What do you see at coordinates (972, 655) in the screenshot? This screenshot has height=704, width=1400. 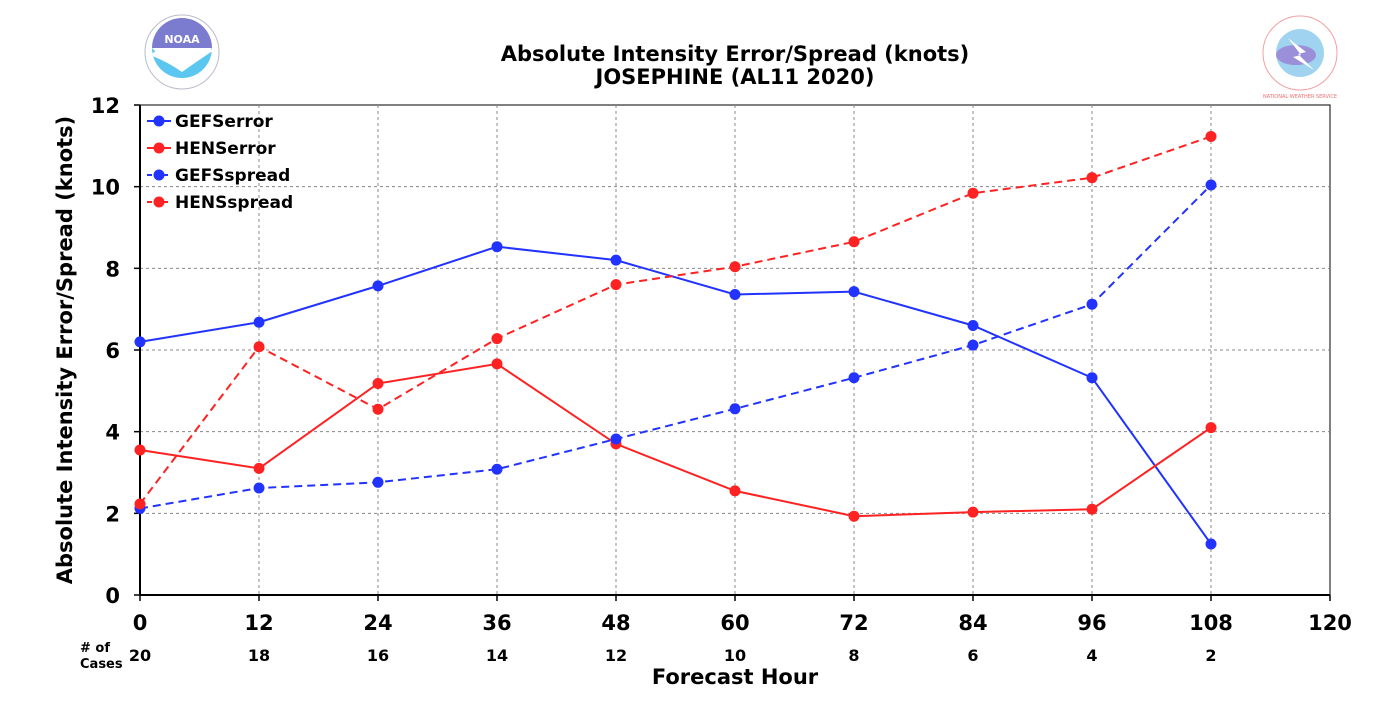 I see `cases-count: 6` at bounding box center [972, 655].